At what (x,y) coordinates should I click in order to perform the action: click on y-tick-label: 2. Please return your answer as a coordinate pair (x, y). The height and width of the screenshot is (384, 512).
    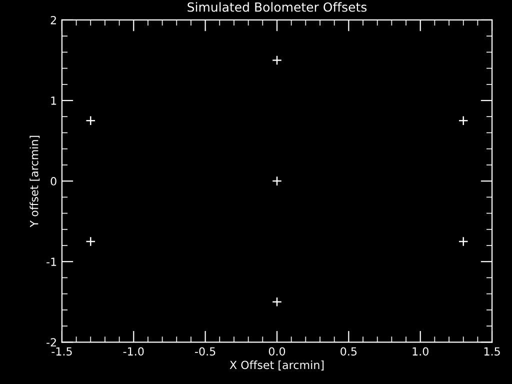
    Looking at the image, I should click on (53, 20).